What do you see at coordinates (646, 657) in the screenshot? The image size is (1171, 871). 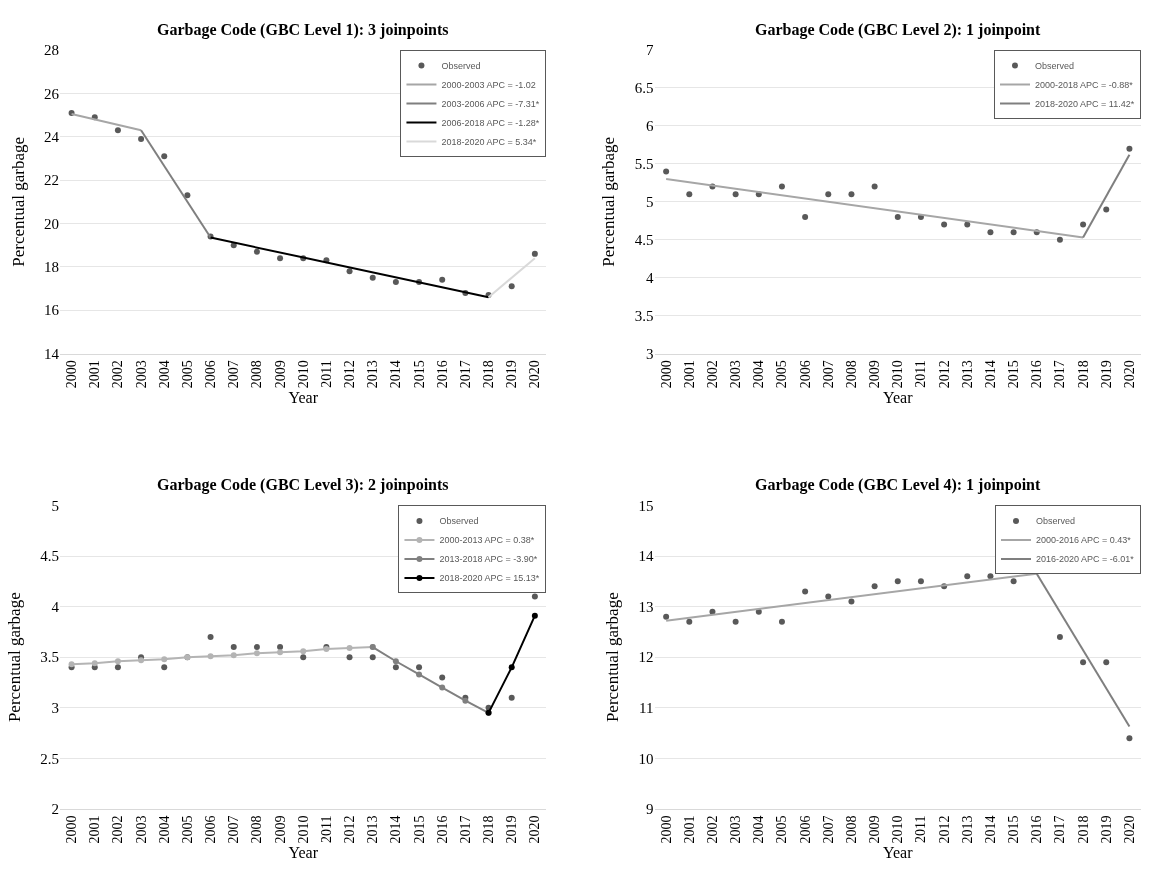 I see `y-tick-label: 12` at bounding box center [646, 657].